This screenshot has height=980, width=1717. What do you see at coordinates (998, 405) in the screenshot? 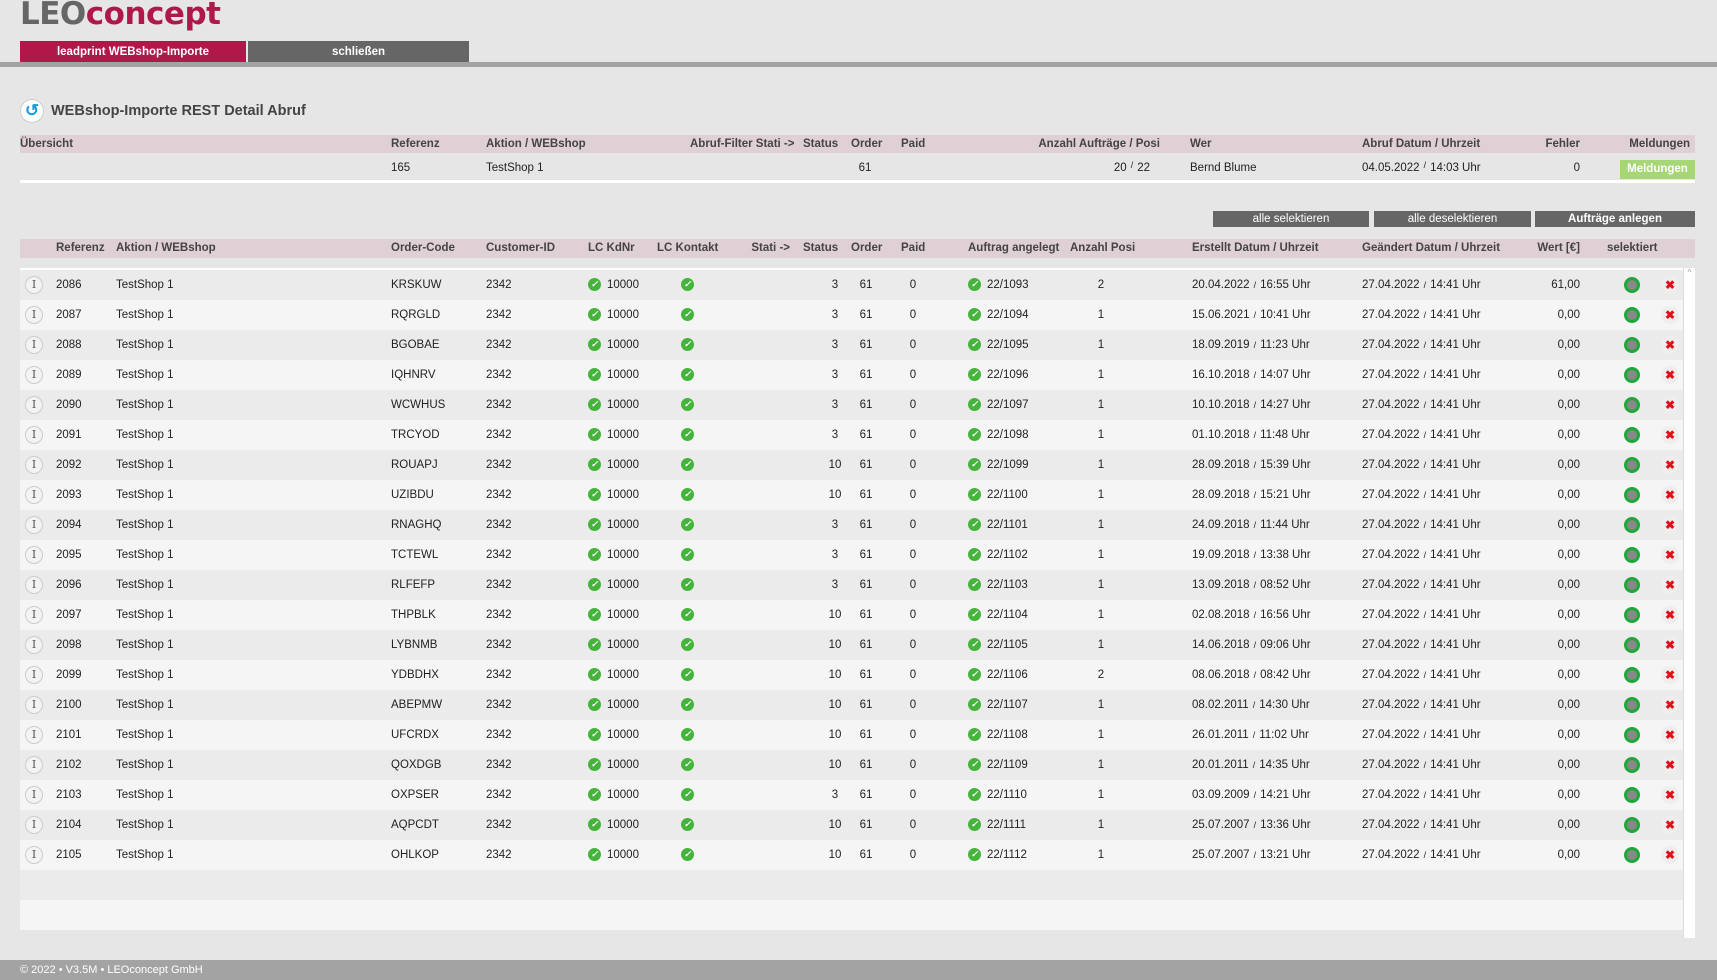
I see `cell-auftrag: ✓ 22/1097` at bounding box center [998, 405].